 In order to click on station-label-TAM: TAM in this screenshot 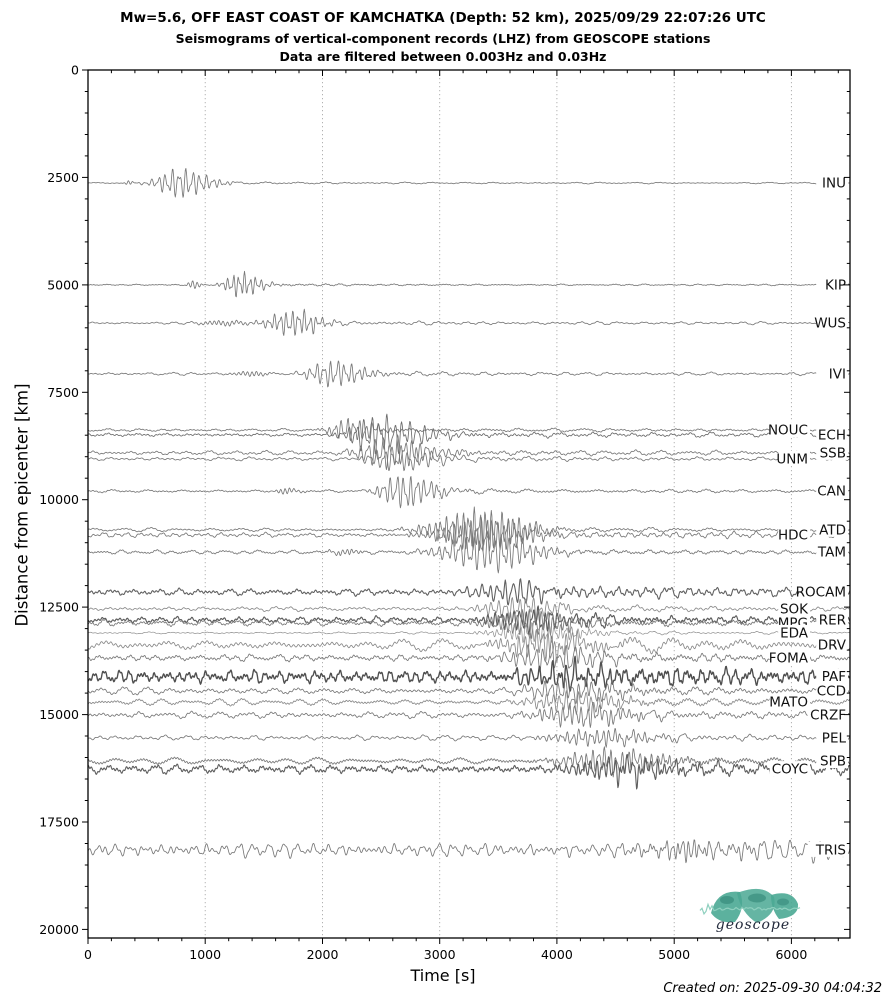, I will do `click(831, 553)`.